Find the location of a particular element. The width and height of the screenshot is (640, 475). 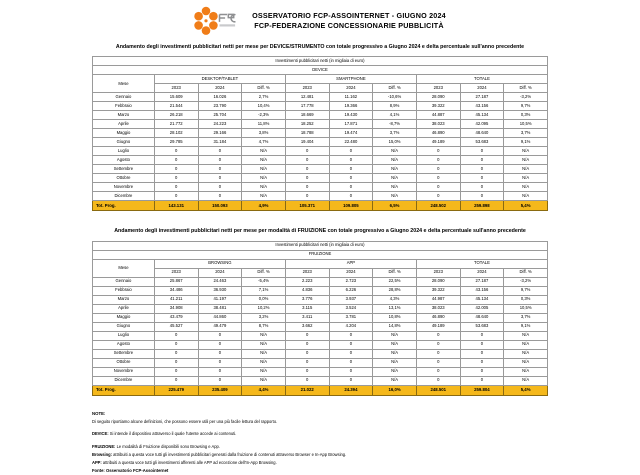

row-label: Marzo is located at coordinates (123, 115).